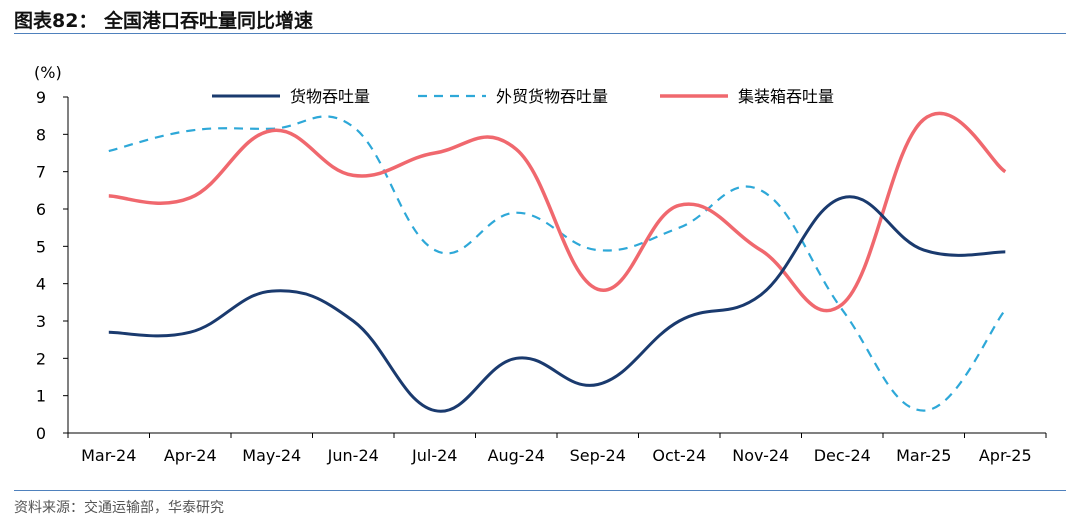 The image size is (1080, 527). What do you see at coordinates (1005, 455) in the screenshot?
I see `x-tick-label: Apr-25` at bounding box center [1005, 455].